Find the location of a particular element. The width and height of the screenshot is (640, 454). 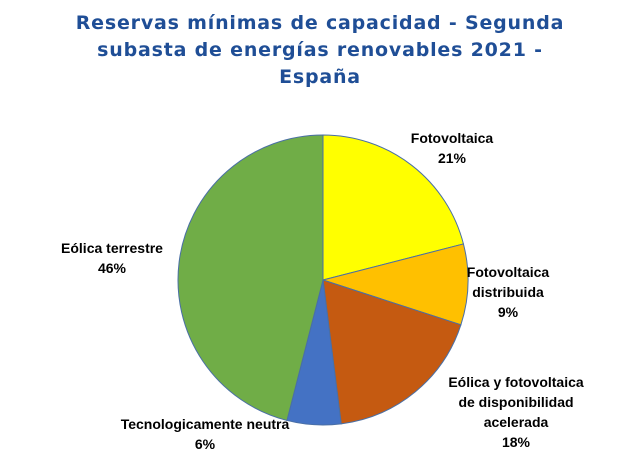

slice-label-name: distribuida is located at coordinates (508, 292).